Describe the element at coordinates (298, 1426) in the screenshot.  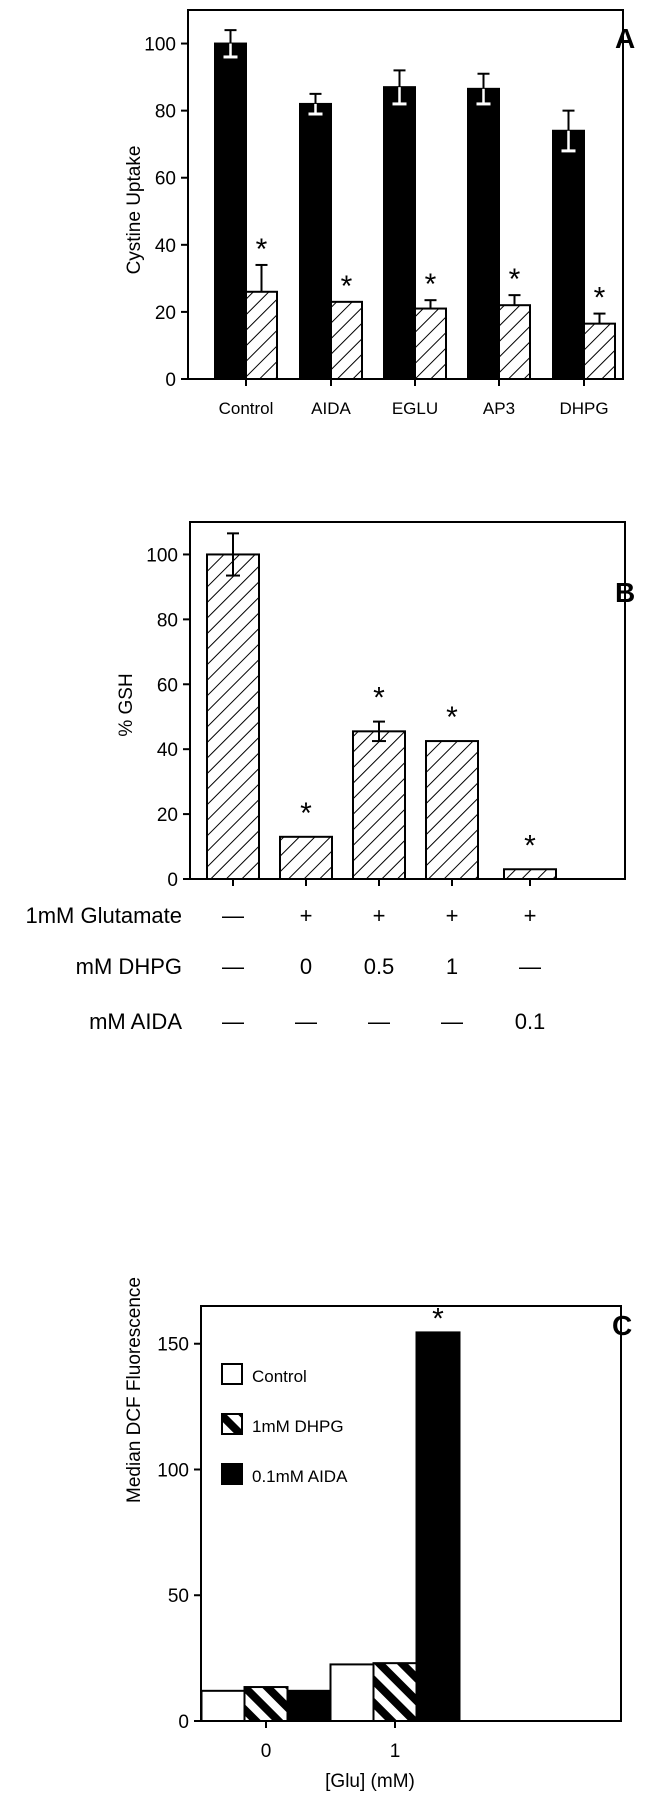
I see `panel-c-legend-label: 1mM DHPG` at that location.